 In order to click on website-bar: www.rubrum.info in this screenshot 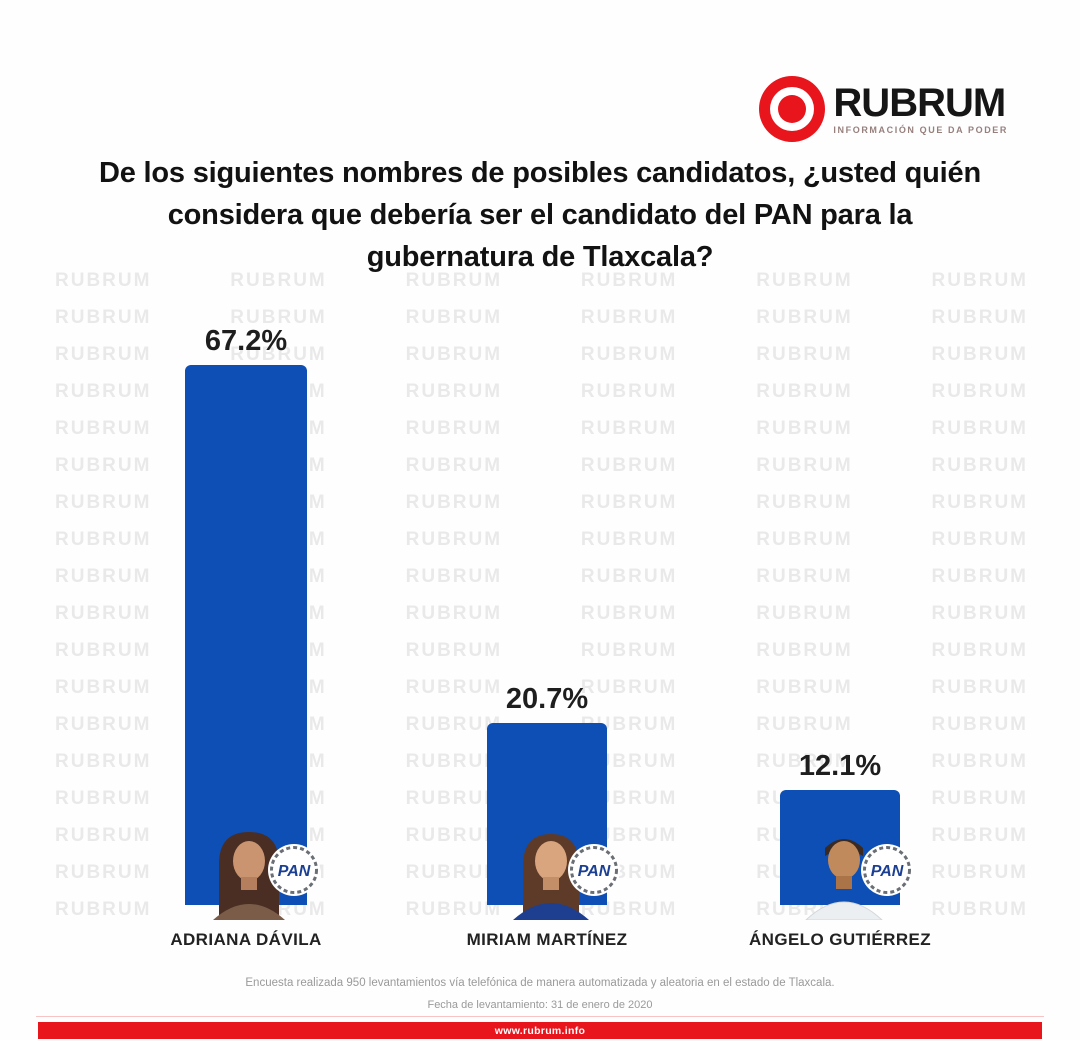, I will do `click(540, 1030)`.